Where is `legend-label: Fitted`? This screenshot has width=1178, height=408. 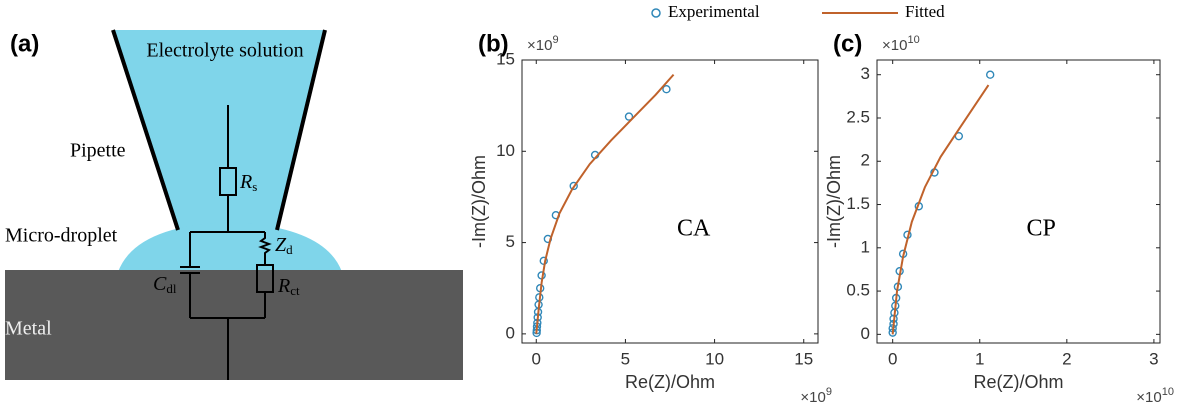 legend-label: Fitted is located at coordinates (925, 11).